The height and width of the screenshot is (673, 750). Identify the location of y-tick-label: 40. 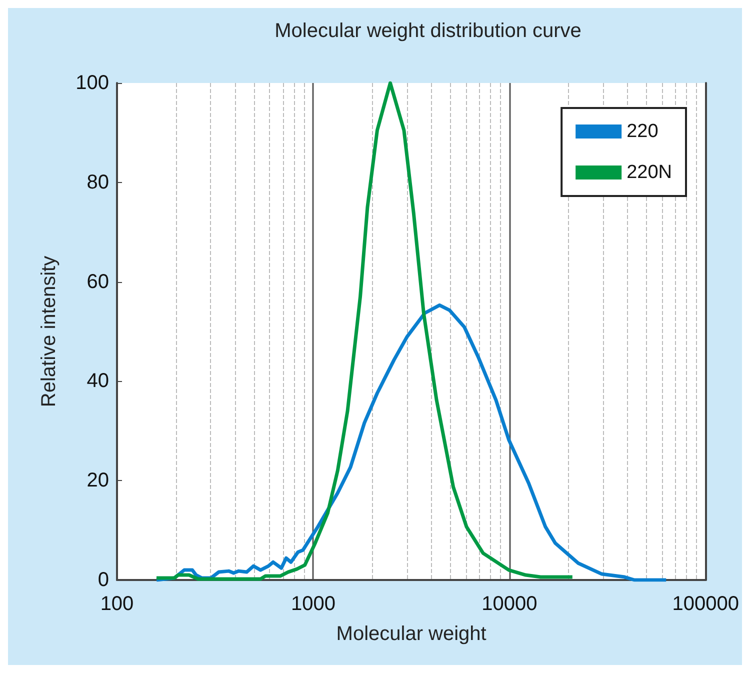
(97, 381).